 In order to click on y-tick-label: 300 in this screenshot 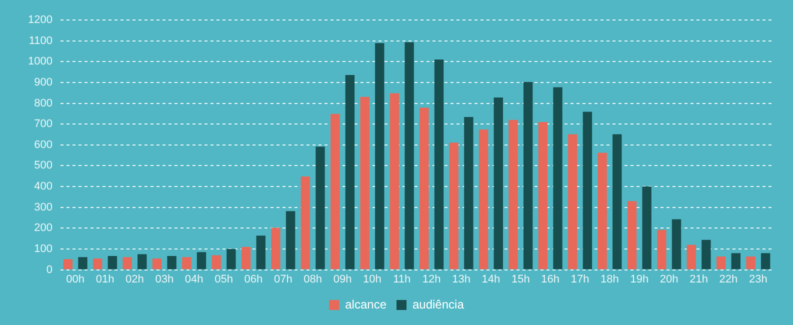, I will do `click(43, 207)`.